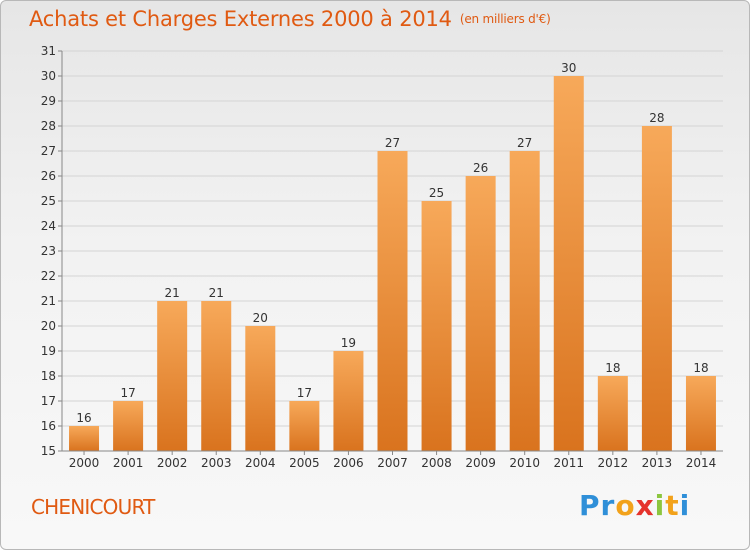  Describe the element at coordinates (48, 351) in the screenshot. I see `y-tick-label: 19` at that location.